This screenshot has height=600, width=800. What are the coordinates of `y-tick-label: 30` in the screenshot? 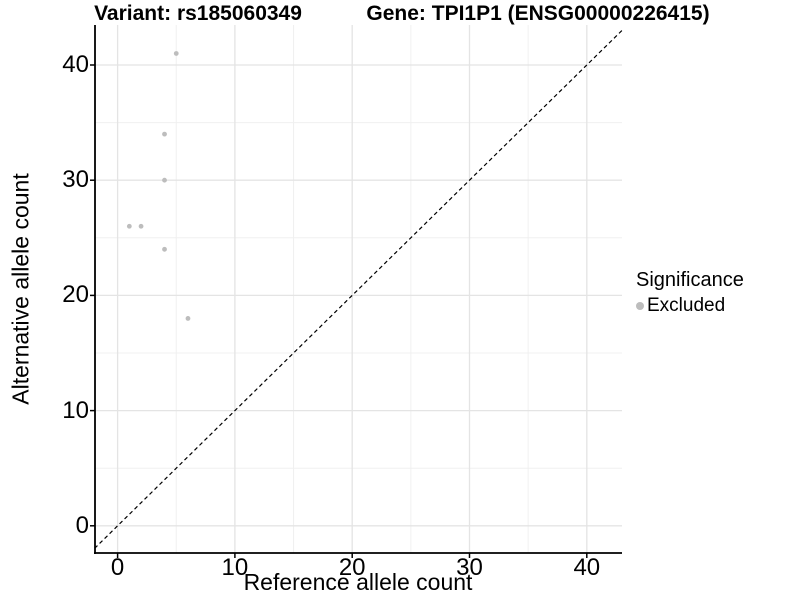 It's located at (75, 180).